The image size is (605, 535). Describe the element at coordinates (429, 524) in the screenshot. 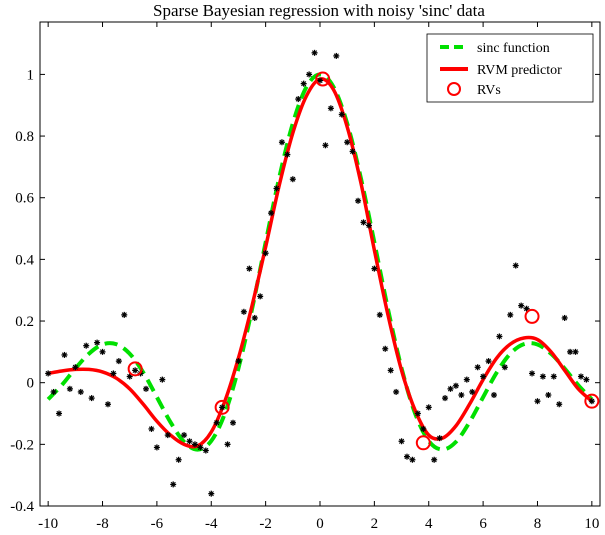

I see `x-tick-label: 4` at that location.